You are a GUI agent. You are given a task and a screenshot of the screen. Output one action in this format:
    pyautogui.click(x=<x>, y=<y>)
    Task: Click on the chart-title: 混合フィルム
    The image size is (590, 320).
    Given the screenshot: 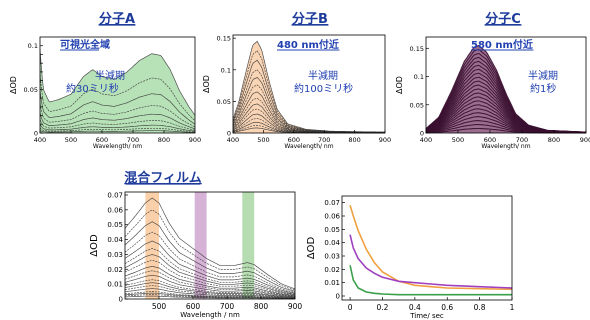 What is the action you would take?
    pyautogui.click(x=162, y=178)
    